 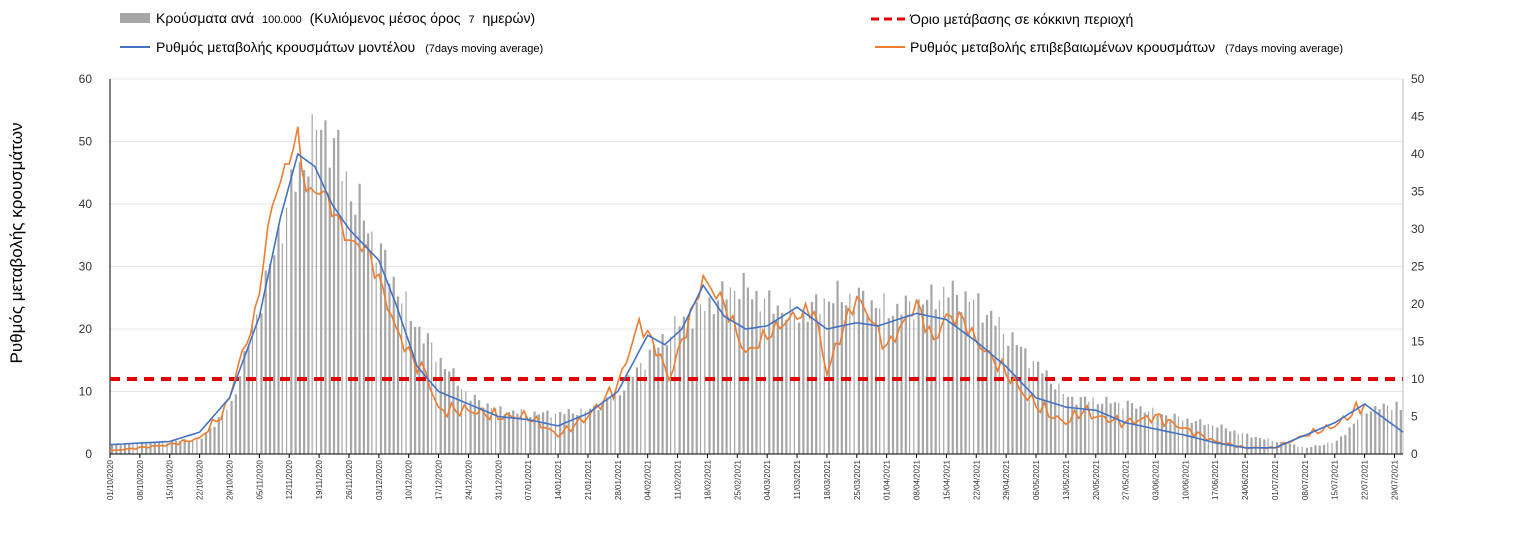 I want to click on x-tick-label: 26/11/2020, so click(x=349, y=479).